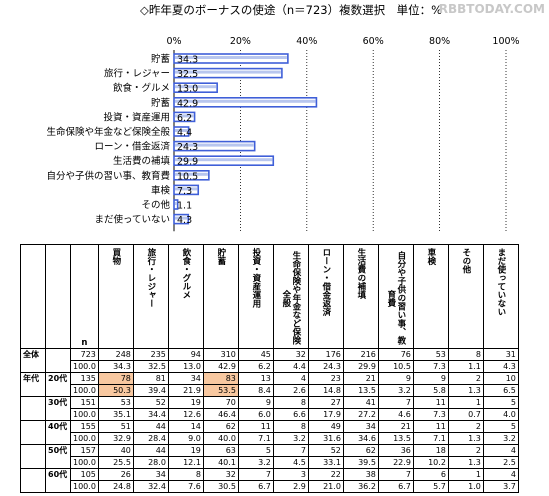 The image size is (549, 496). I want to click on column-header: 買物, so click(115, 296).